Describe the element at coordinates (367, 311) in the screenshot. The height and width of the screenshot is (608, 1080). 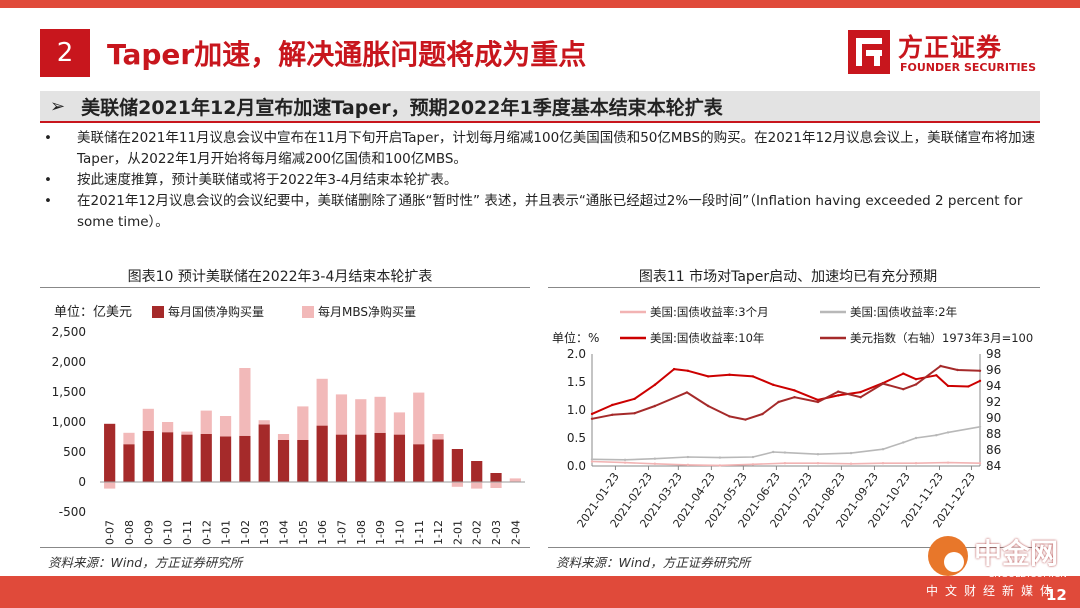
I see `legend-label-1: 每月MBS净购买量` at that location.